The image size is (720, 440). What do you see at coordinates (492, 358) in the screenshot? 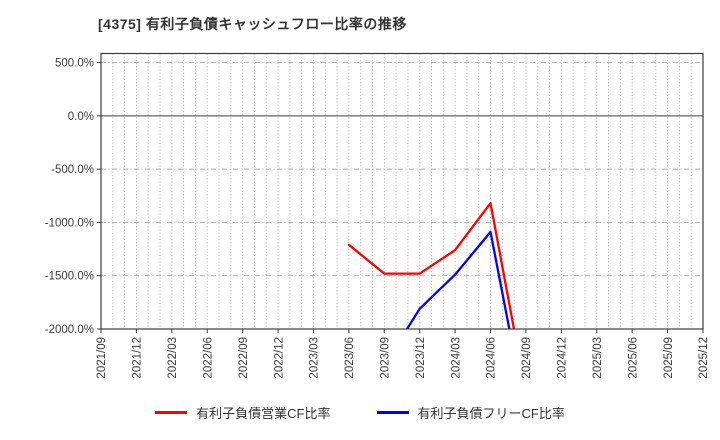
I see `x-tick-label: 2024/06` at bounding box center [492, 358].